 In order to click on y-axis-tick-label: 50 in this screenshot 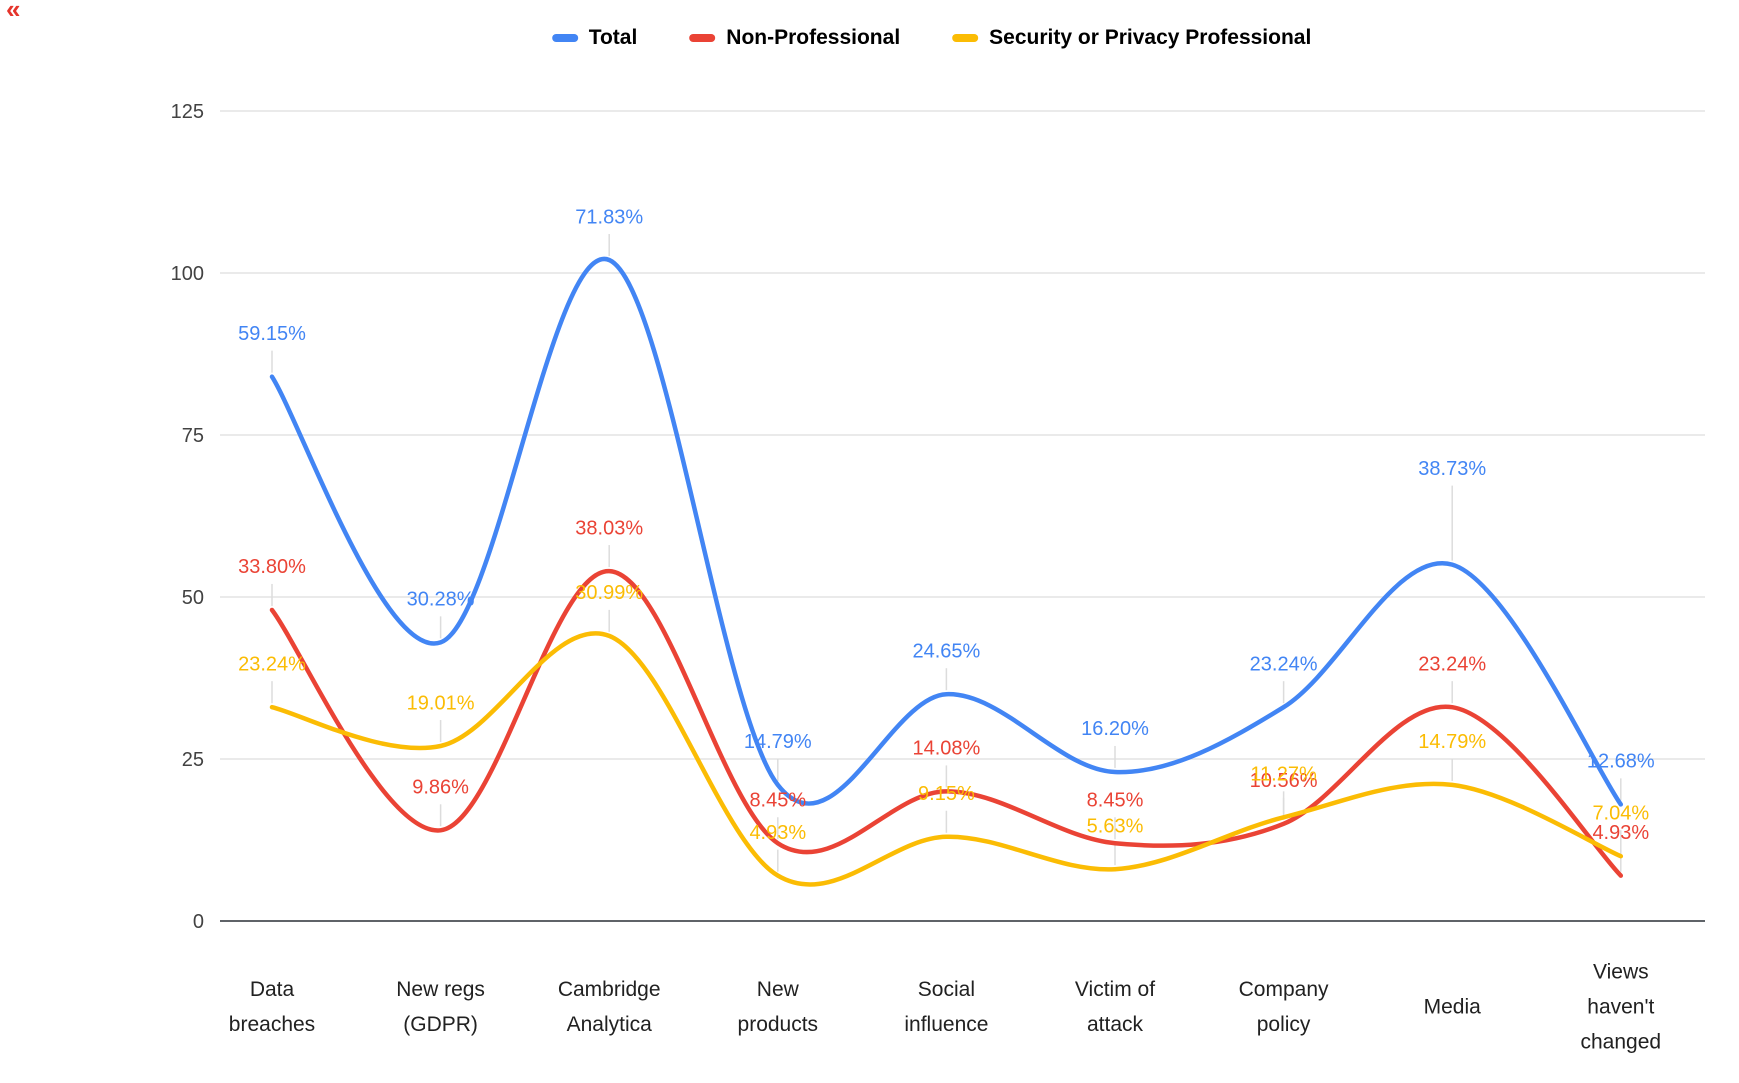, I will do `click(193, 598)`.